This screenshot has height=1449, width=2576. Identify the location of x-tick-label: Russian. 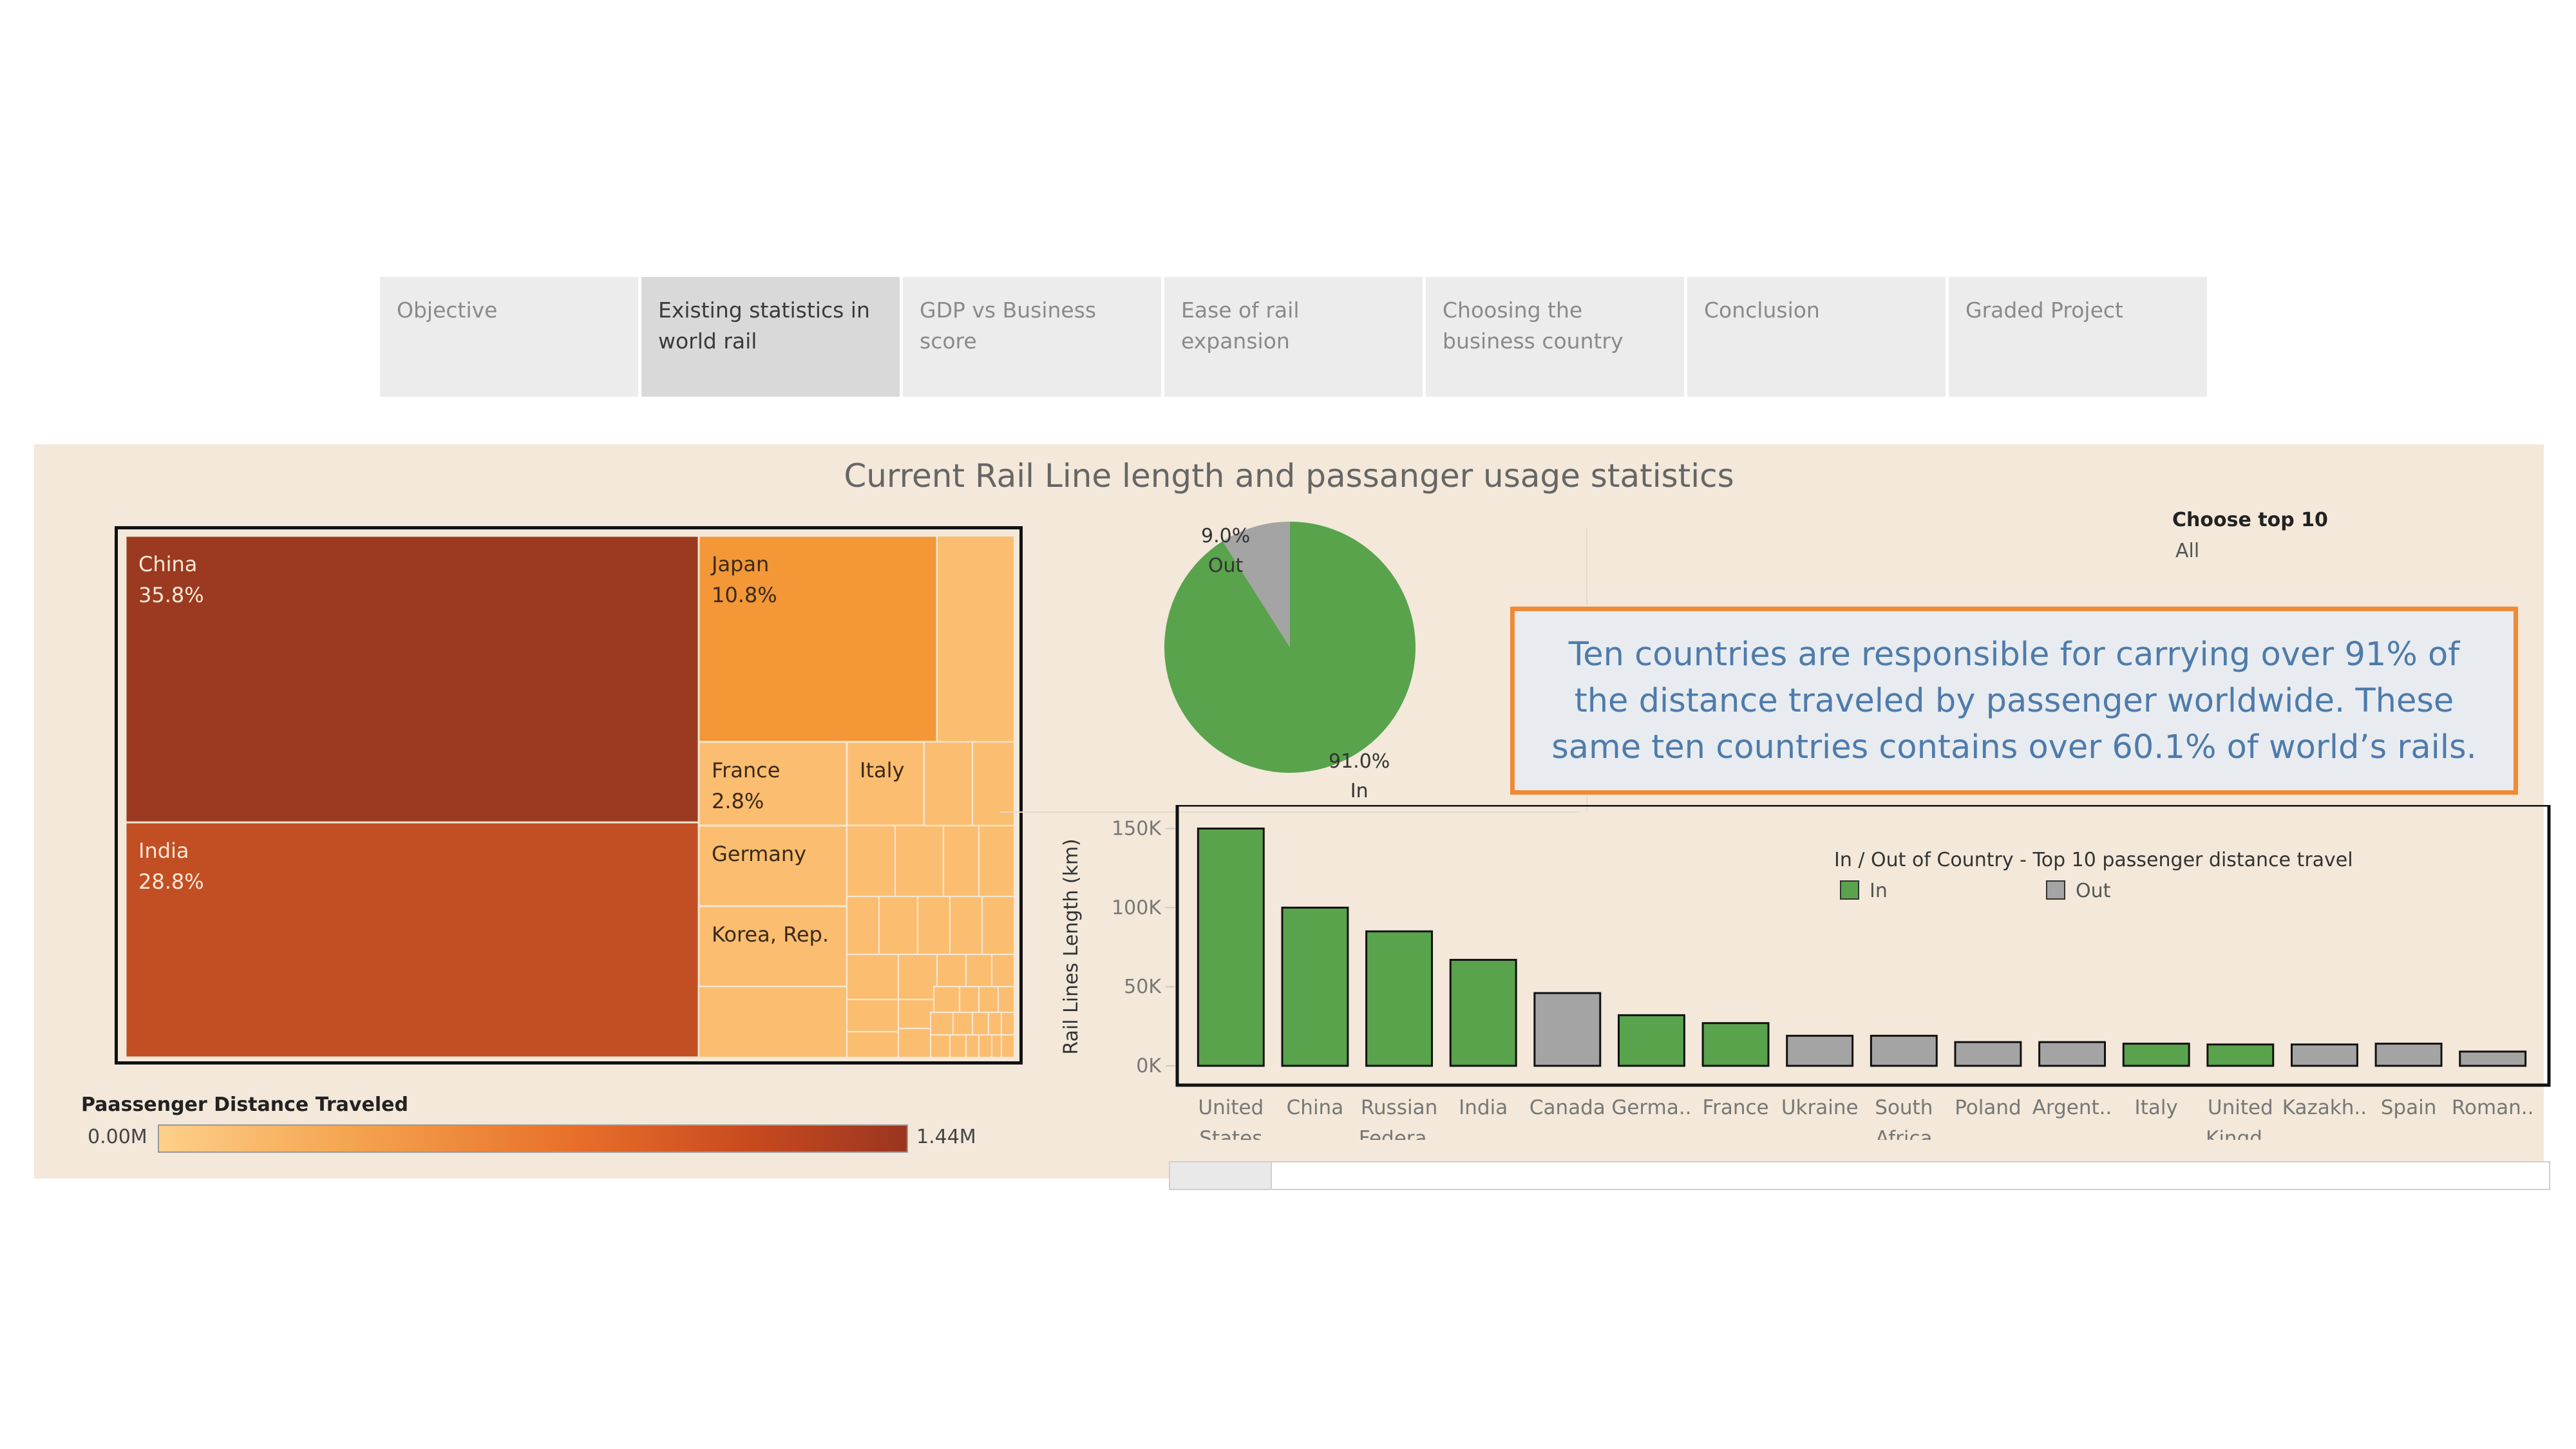
(1399, 1107).